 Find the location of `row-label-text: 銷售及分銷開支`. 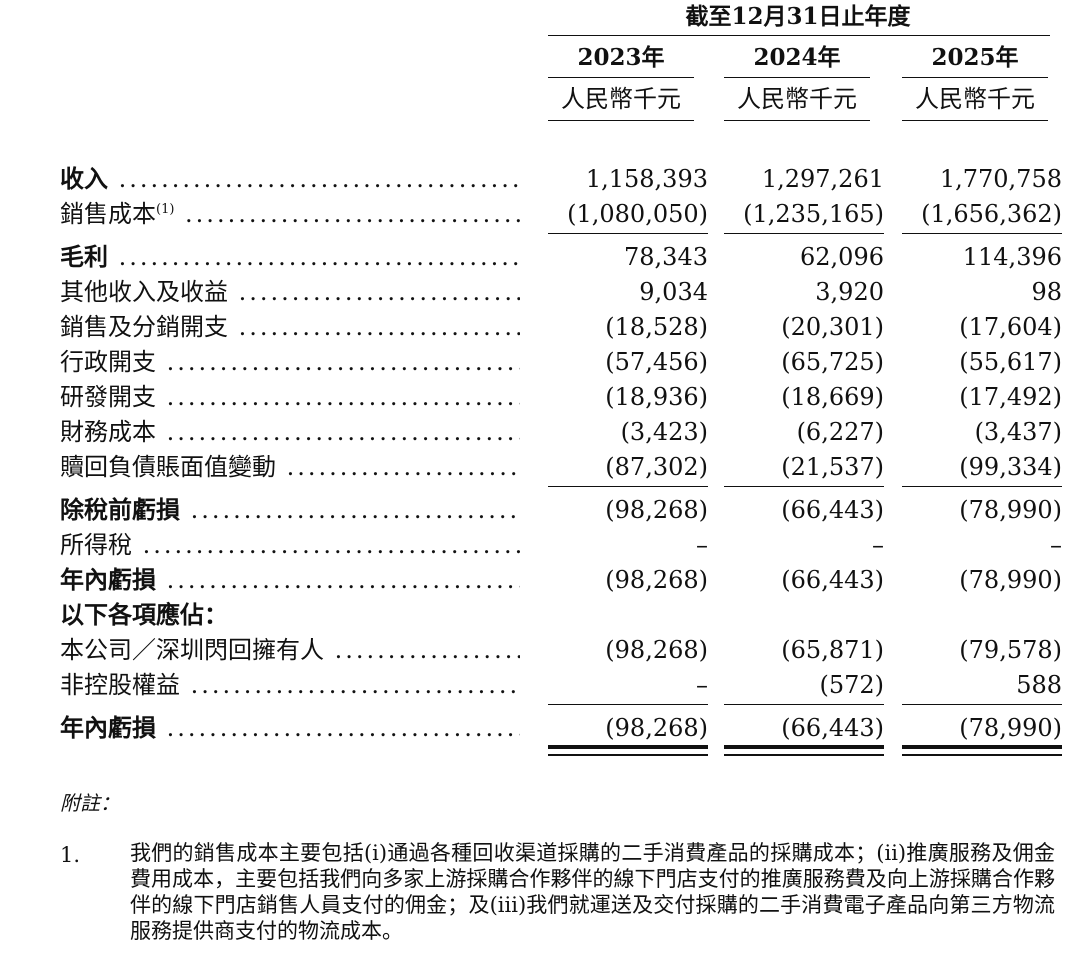

row-label-text: 銷售及分銷開支 is located at coordinates (144, 327).